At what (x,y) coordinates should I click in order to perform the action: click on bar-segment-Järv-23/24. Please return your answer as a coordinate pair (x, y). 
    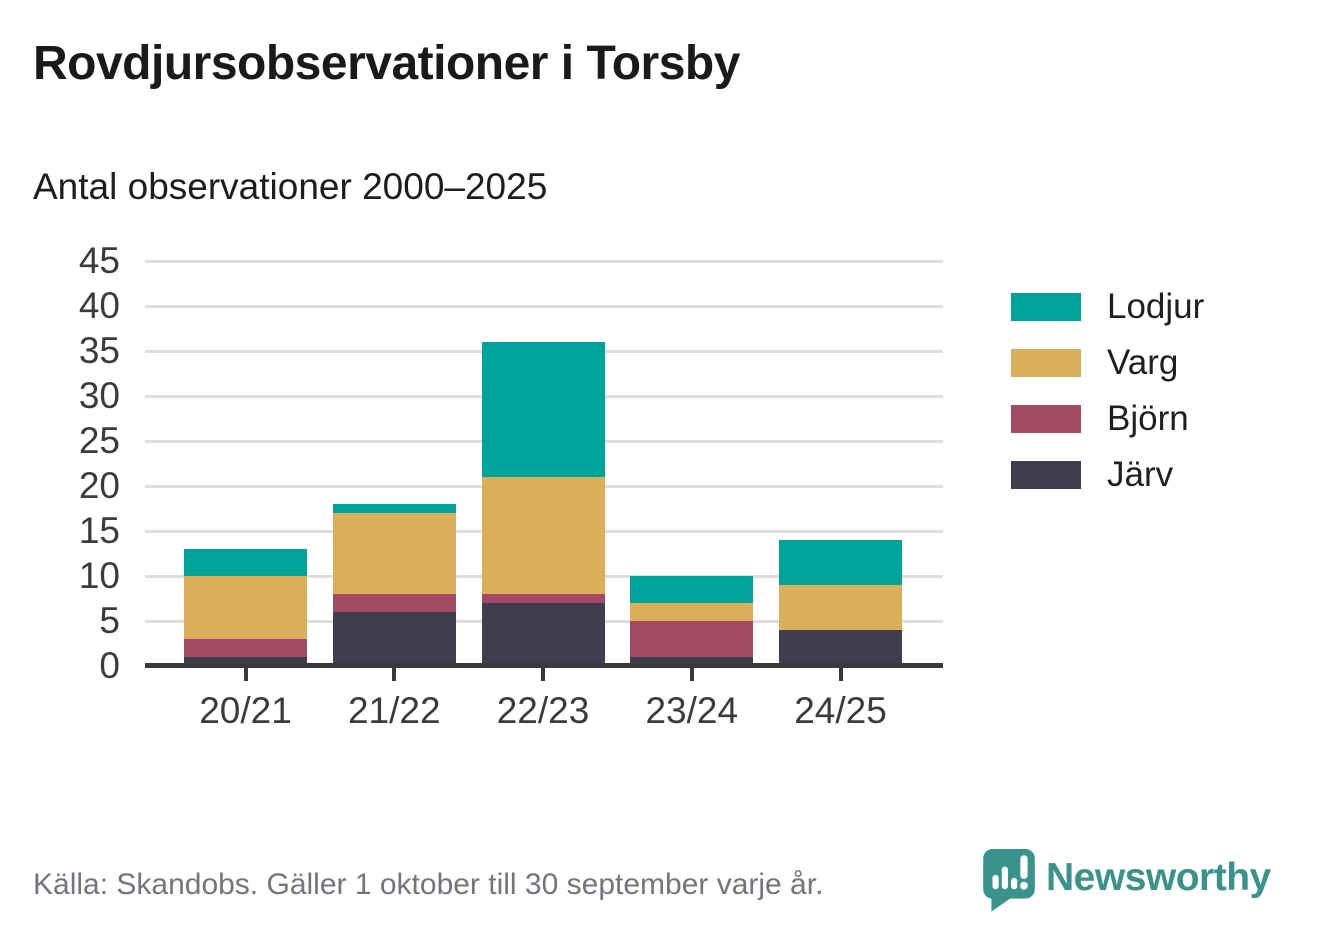
    Looking at the image, I should click on (692, 661).